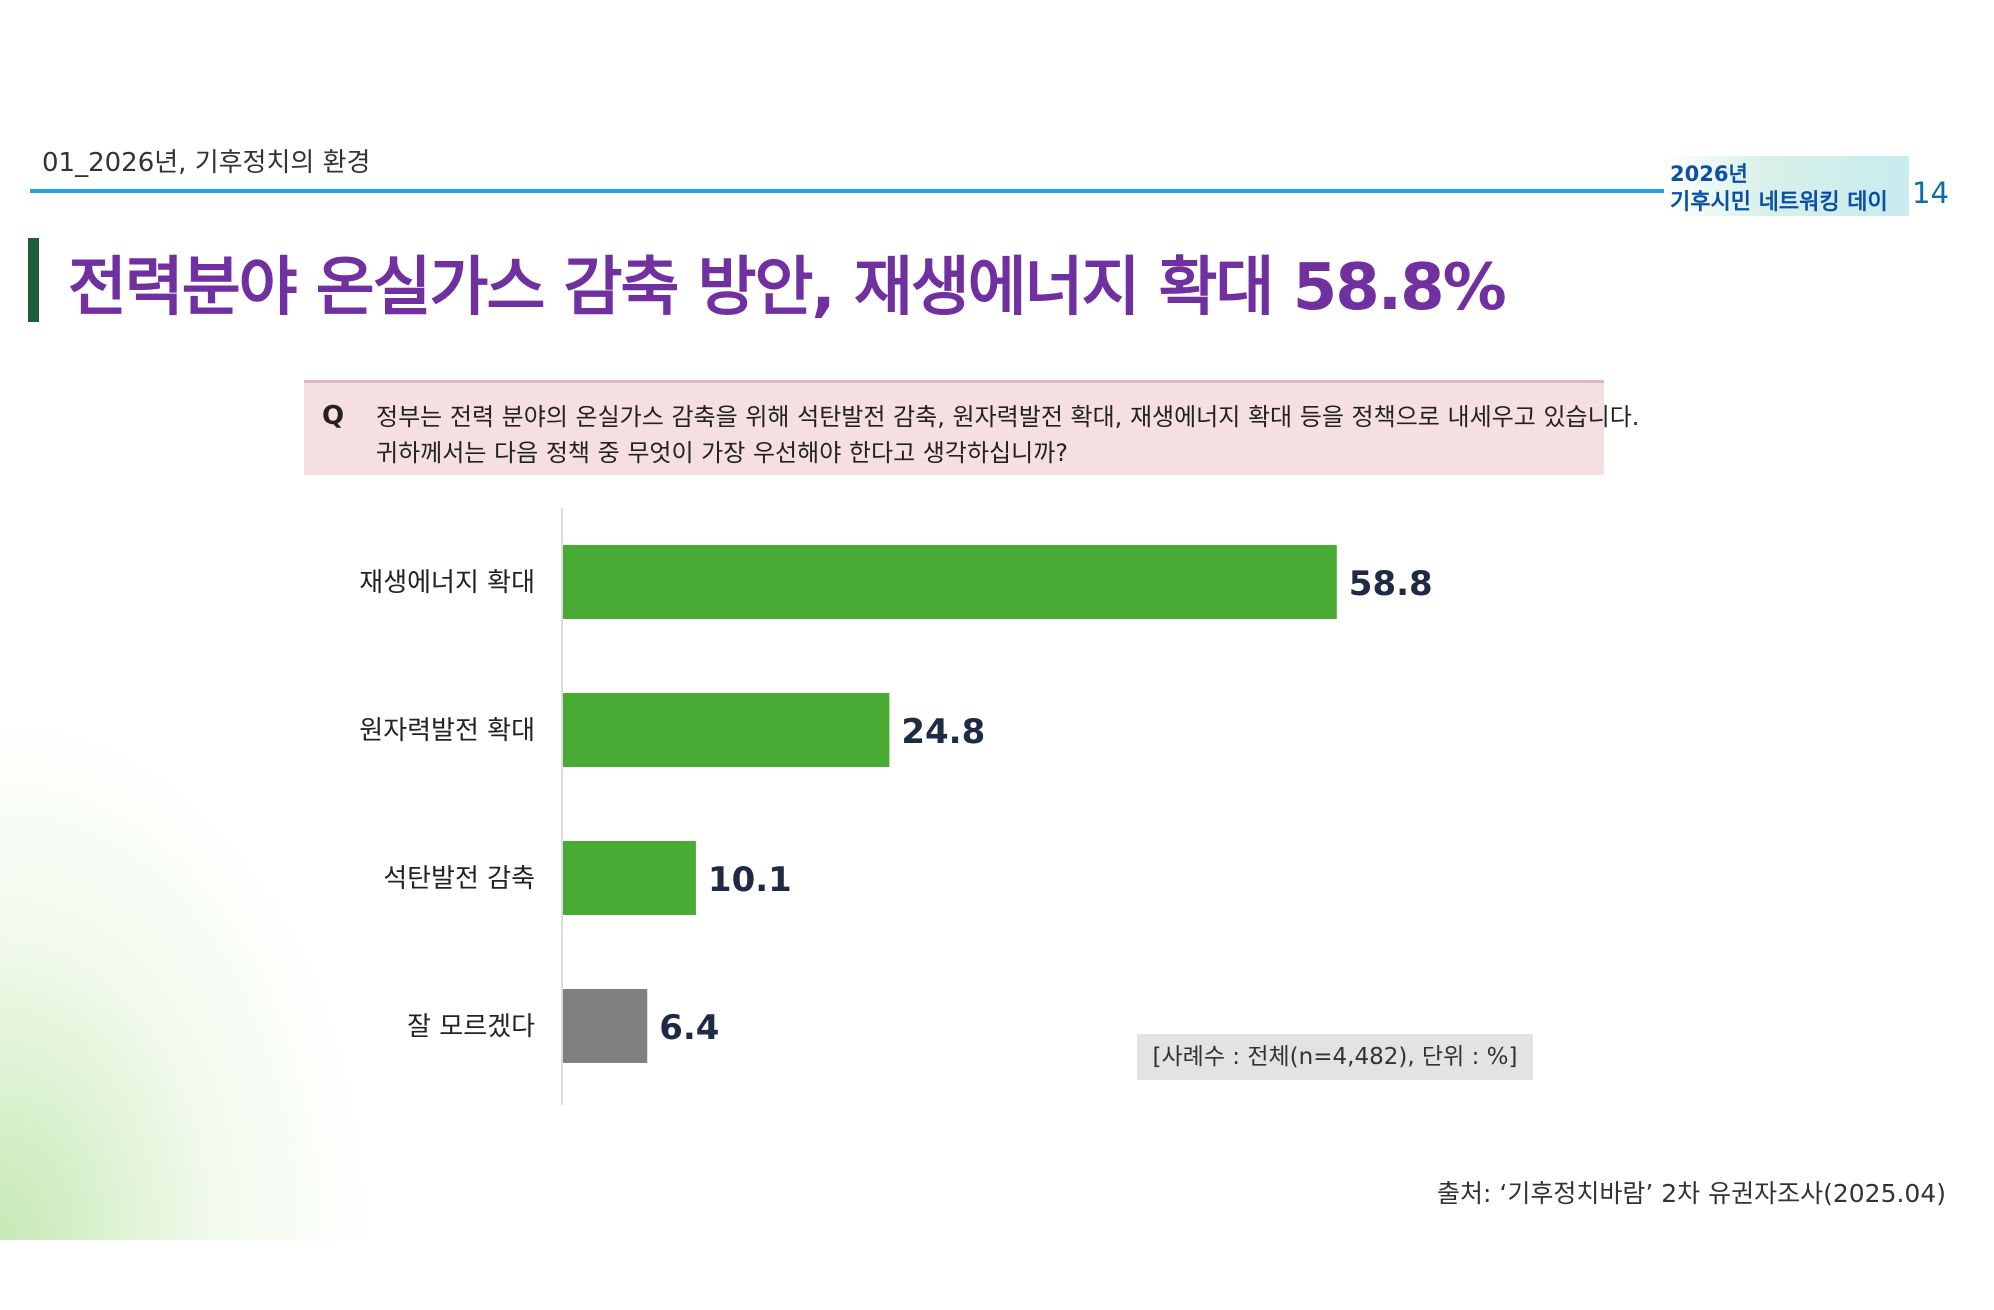 This screenshot has width=1994, height=1310. I want to click on event-logo: 2026년 기후시민 네트워킹 데이, so click(1786, 186).